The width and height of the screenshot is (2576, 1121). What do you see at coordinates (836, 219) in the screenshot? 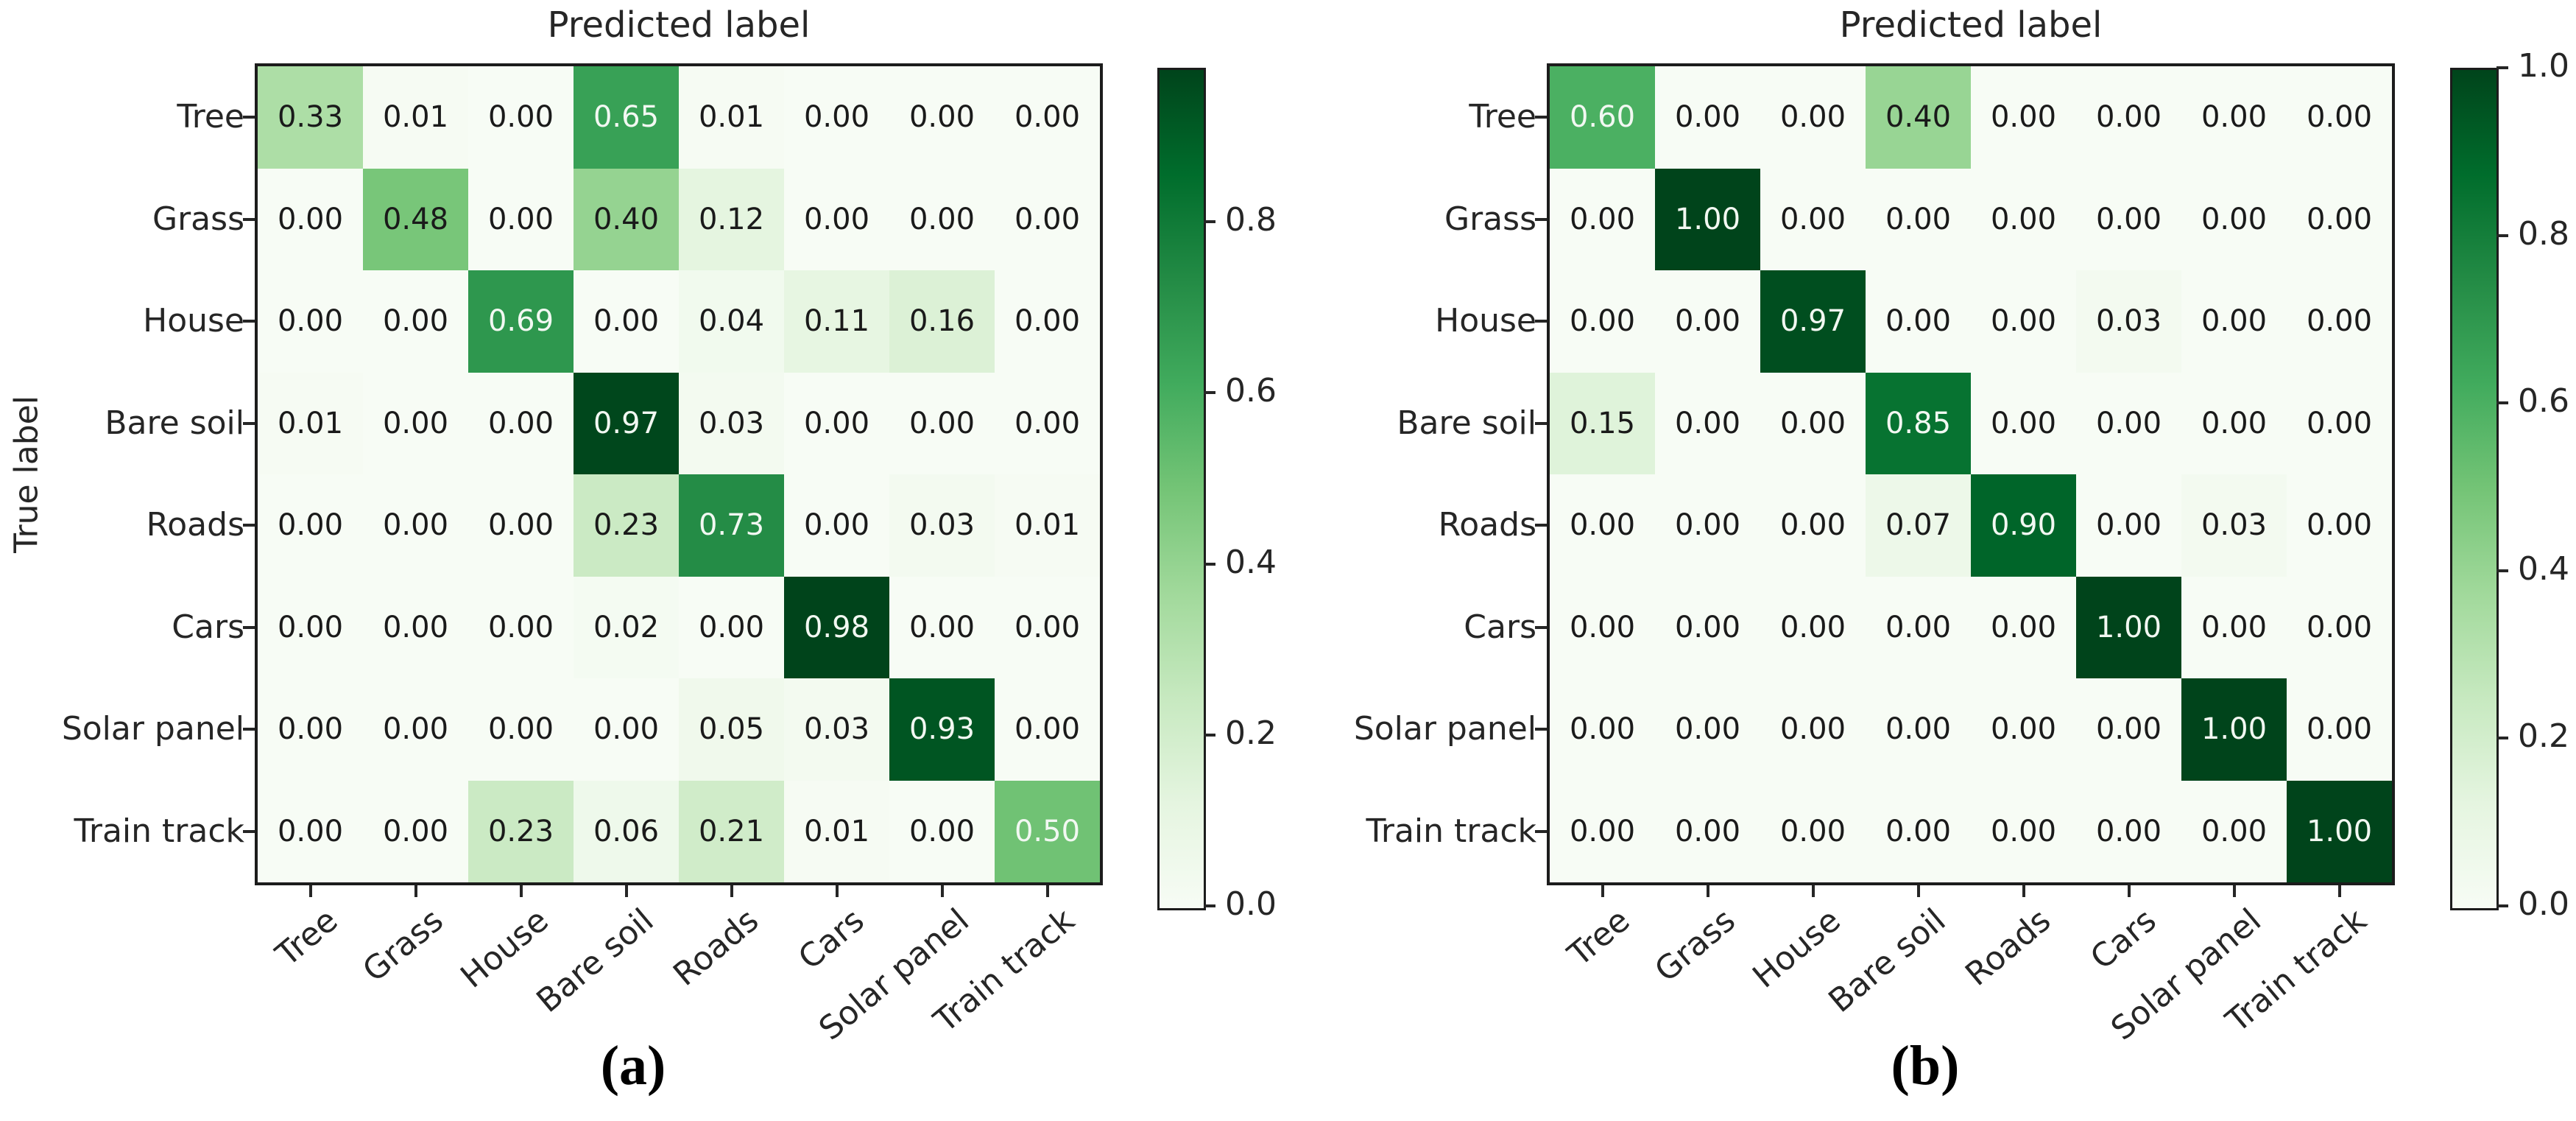
I see `heatmap-cell-a-1-5: 0.00` at bounding box center [836, 219].